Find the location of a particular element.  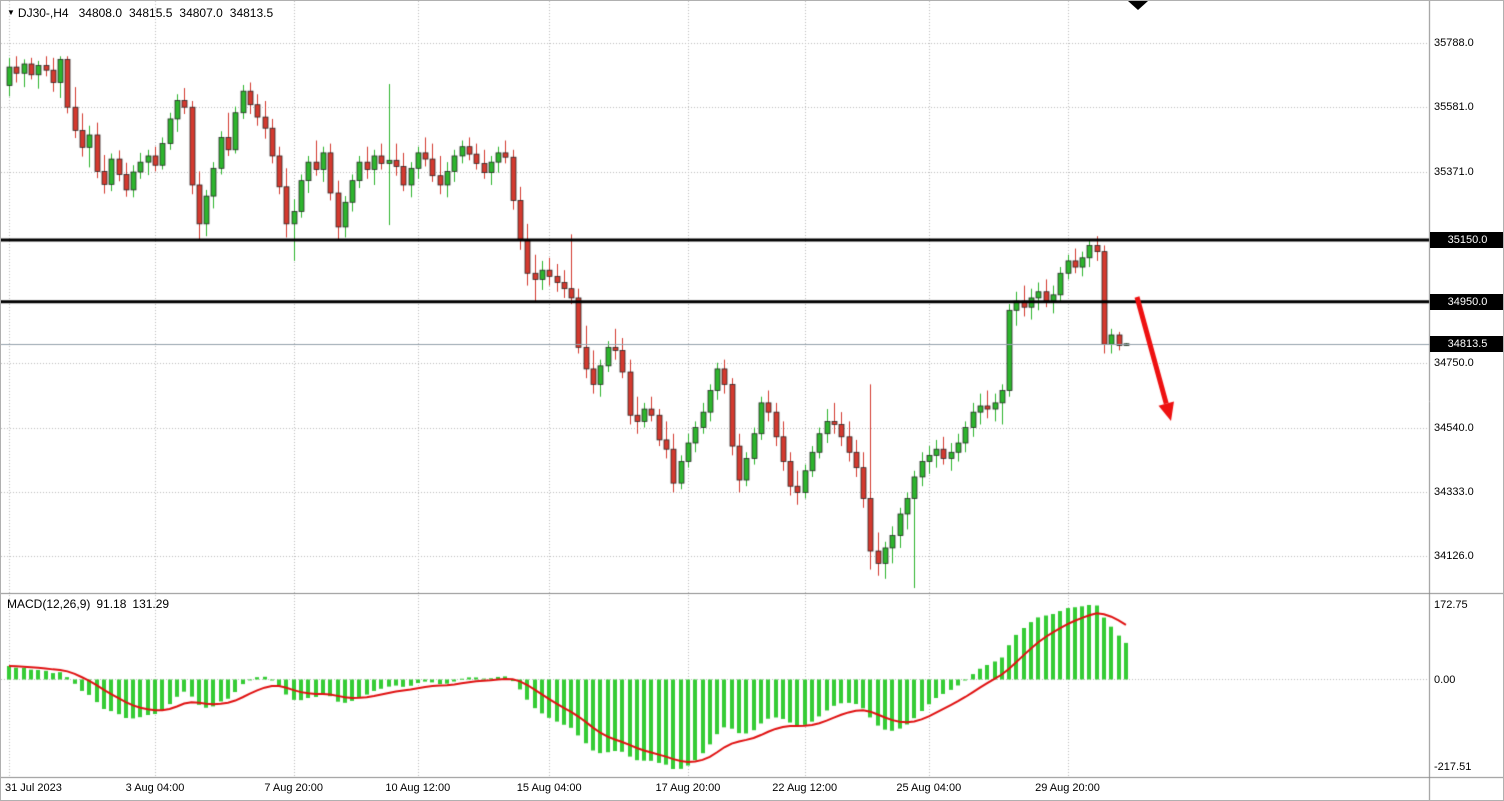

chart-ohlc-info: ▼ DJ30-,H4 34808.0 34815.5 34807.0 34813.5 is located at coordinates (143, 13).